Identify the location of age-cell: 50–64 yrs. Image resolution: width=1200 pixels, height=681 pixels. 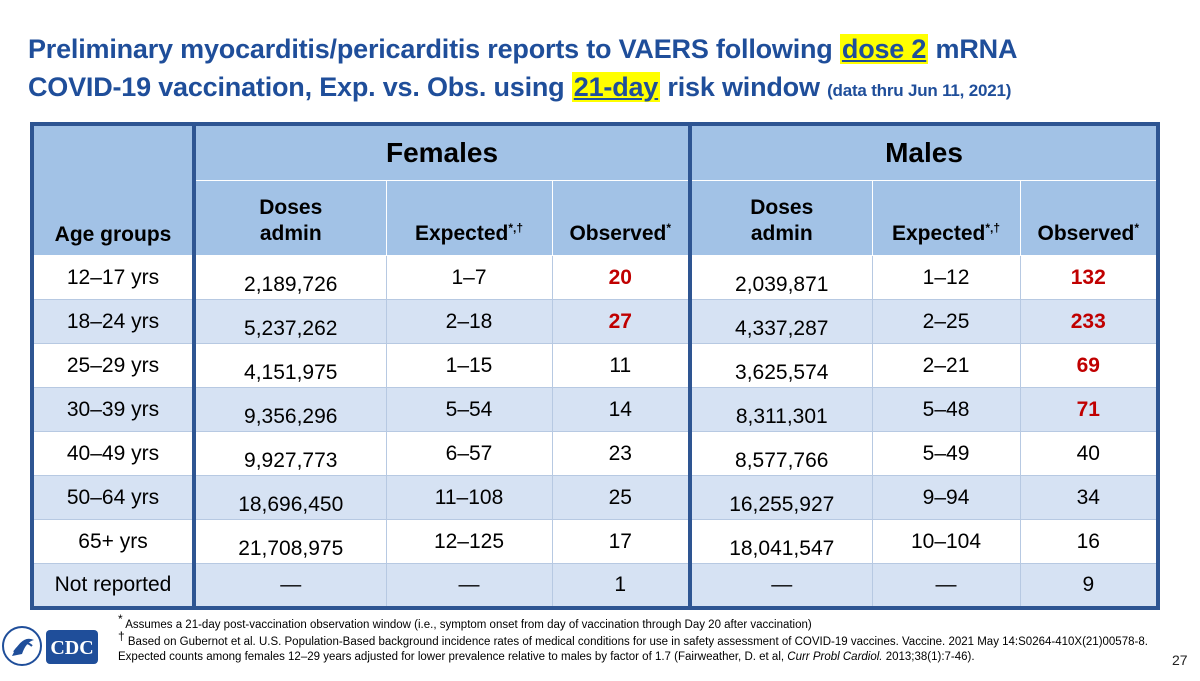
(113, 497).